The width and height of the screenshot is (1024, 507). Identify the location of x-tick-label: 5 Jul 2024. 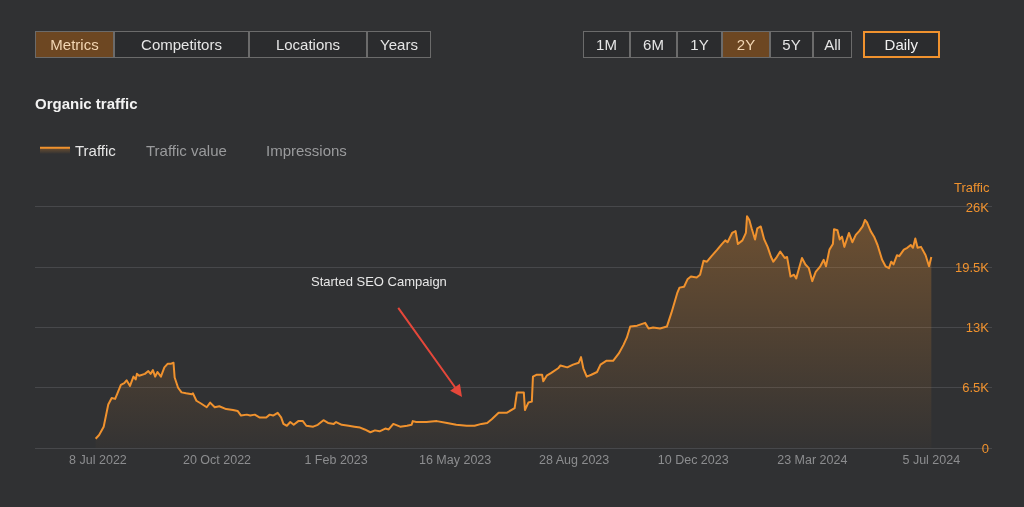
(931, 460).